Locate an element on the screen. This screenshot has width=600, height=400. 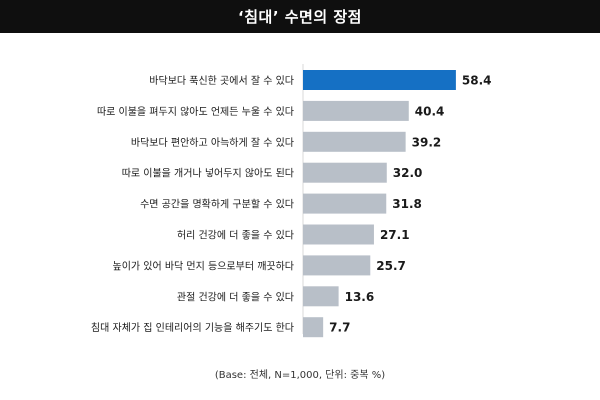
value-label: 25.7 is located at coordinates (391, 266).